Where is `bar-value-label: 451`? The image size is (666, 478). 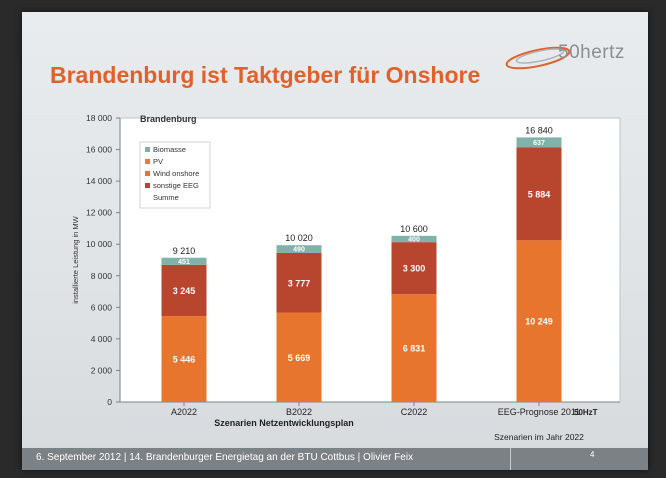
bar-value-label: 451 is located at coordinates (184, 262).